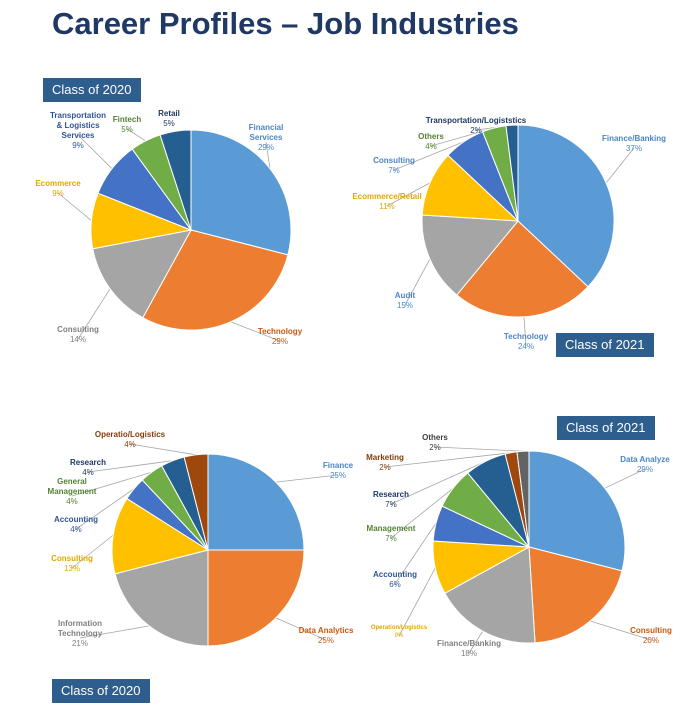 This screenshot has width=685, height=705. I want to click on slice-label-others: Others 4%, so click(431, 141).